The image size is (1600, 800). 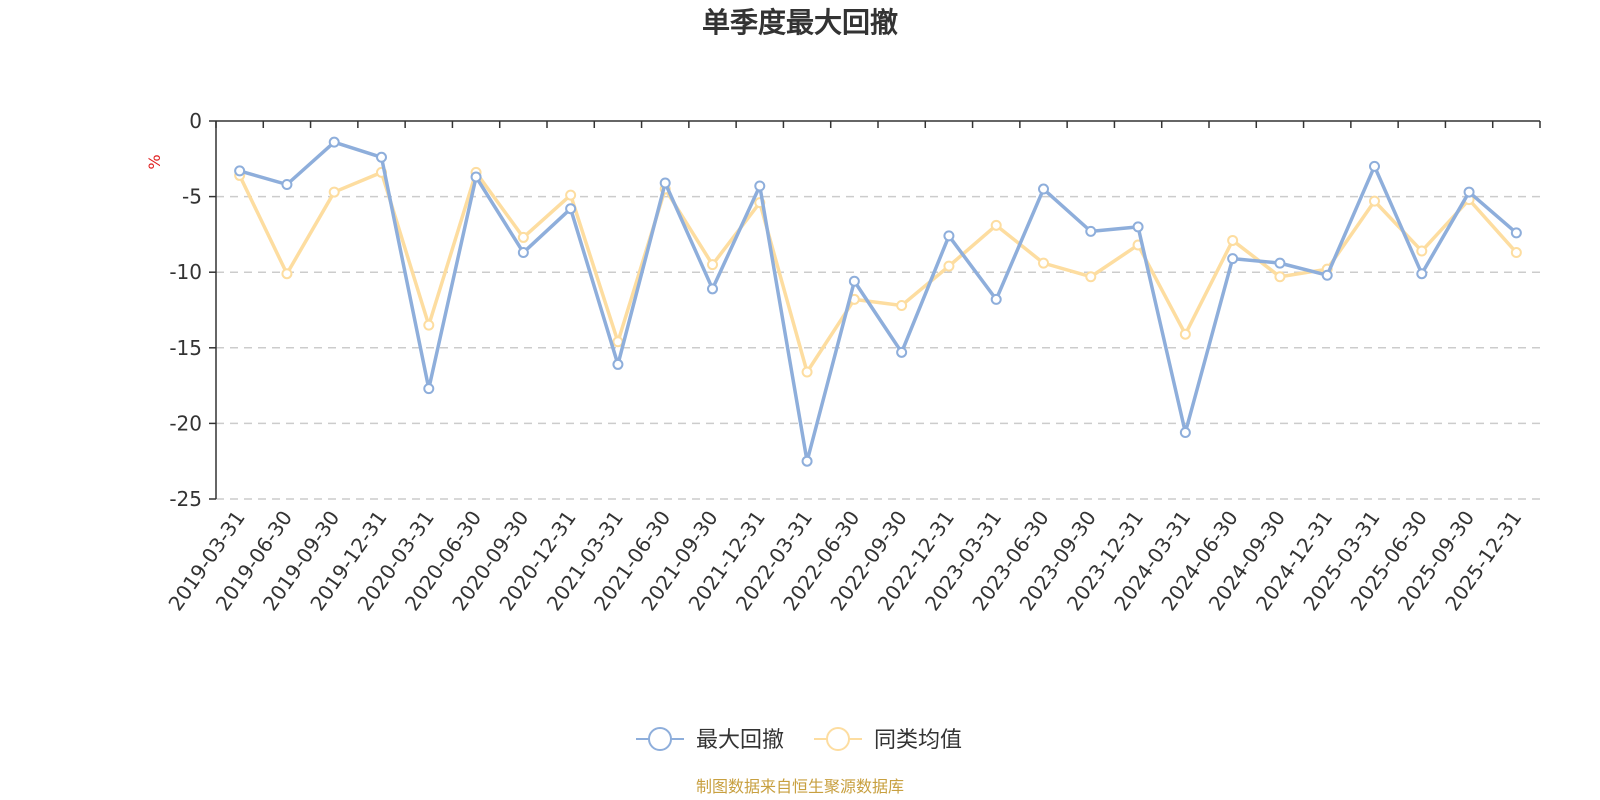 What do you see at coordinates (185, 499) in the screenshot?
I see `y-tick-label: -25` at bounding box center [185, 499].